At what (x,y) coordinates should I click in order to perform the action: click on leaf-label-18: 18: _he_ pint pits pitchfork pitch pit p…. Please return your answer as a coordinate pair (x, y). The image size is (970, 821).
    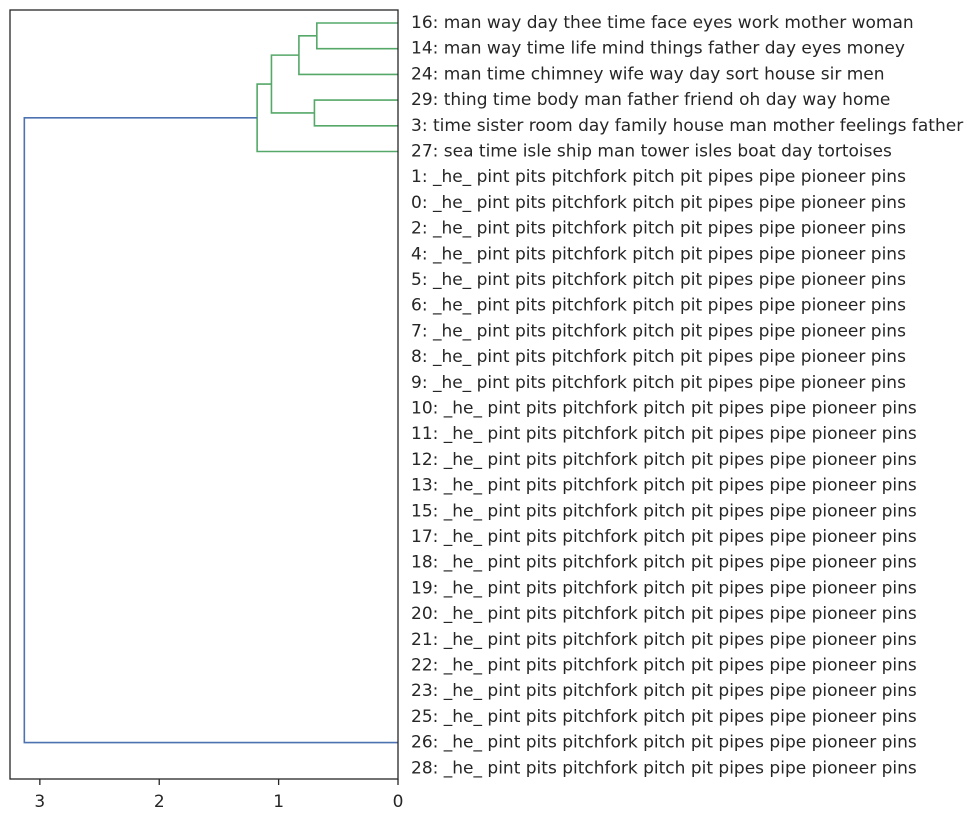
    Looking at the image, I should click on (664, 563).